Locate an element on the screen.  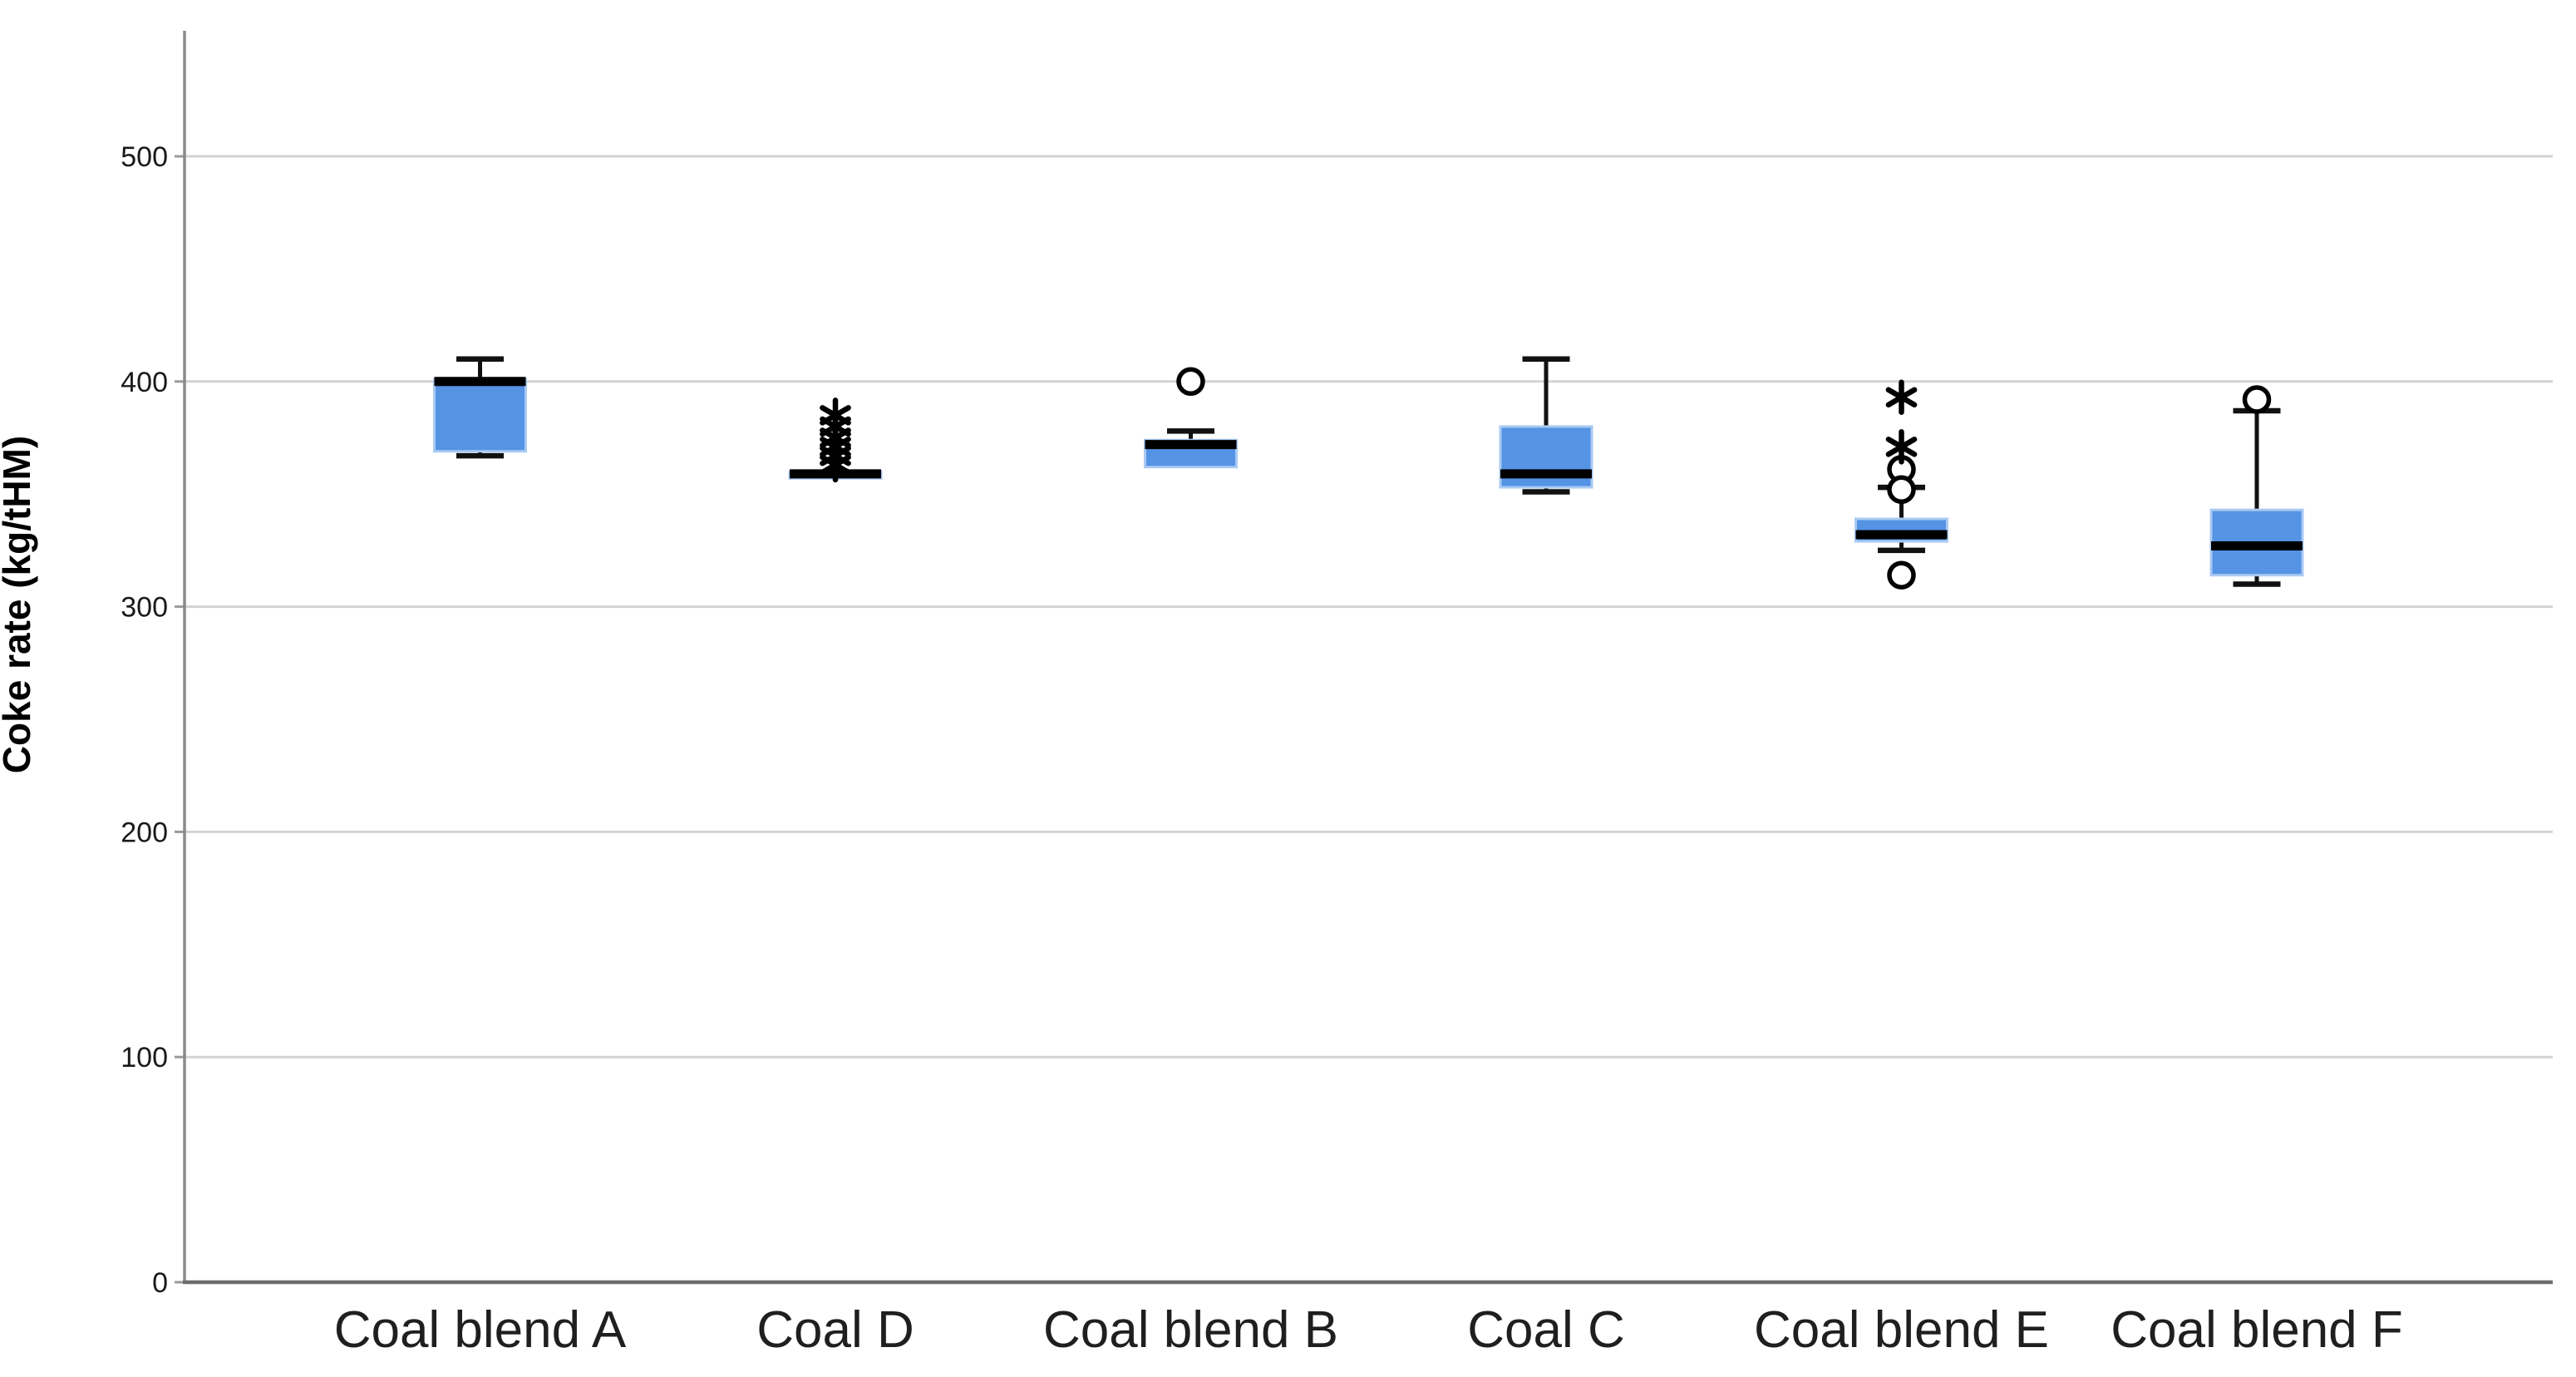
iqr-box is located at coordinates (480, 415).